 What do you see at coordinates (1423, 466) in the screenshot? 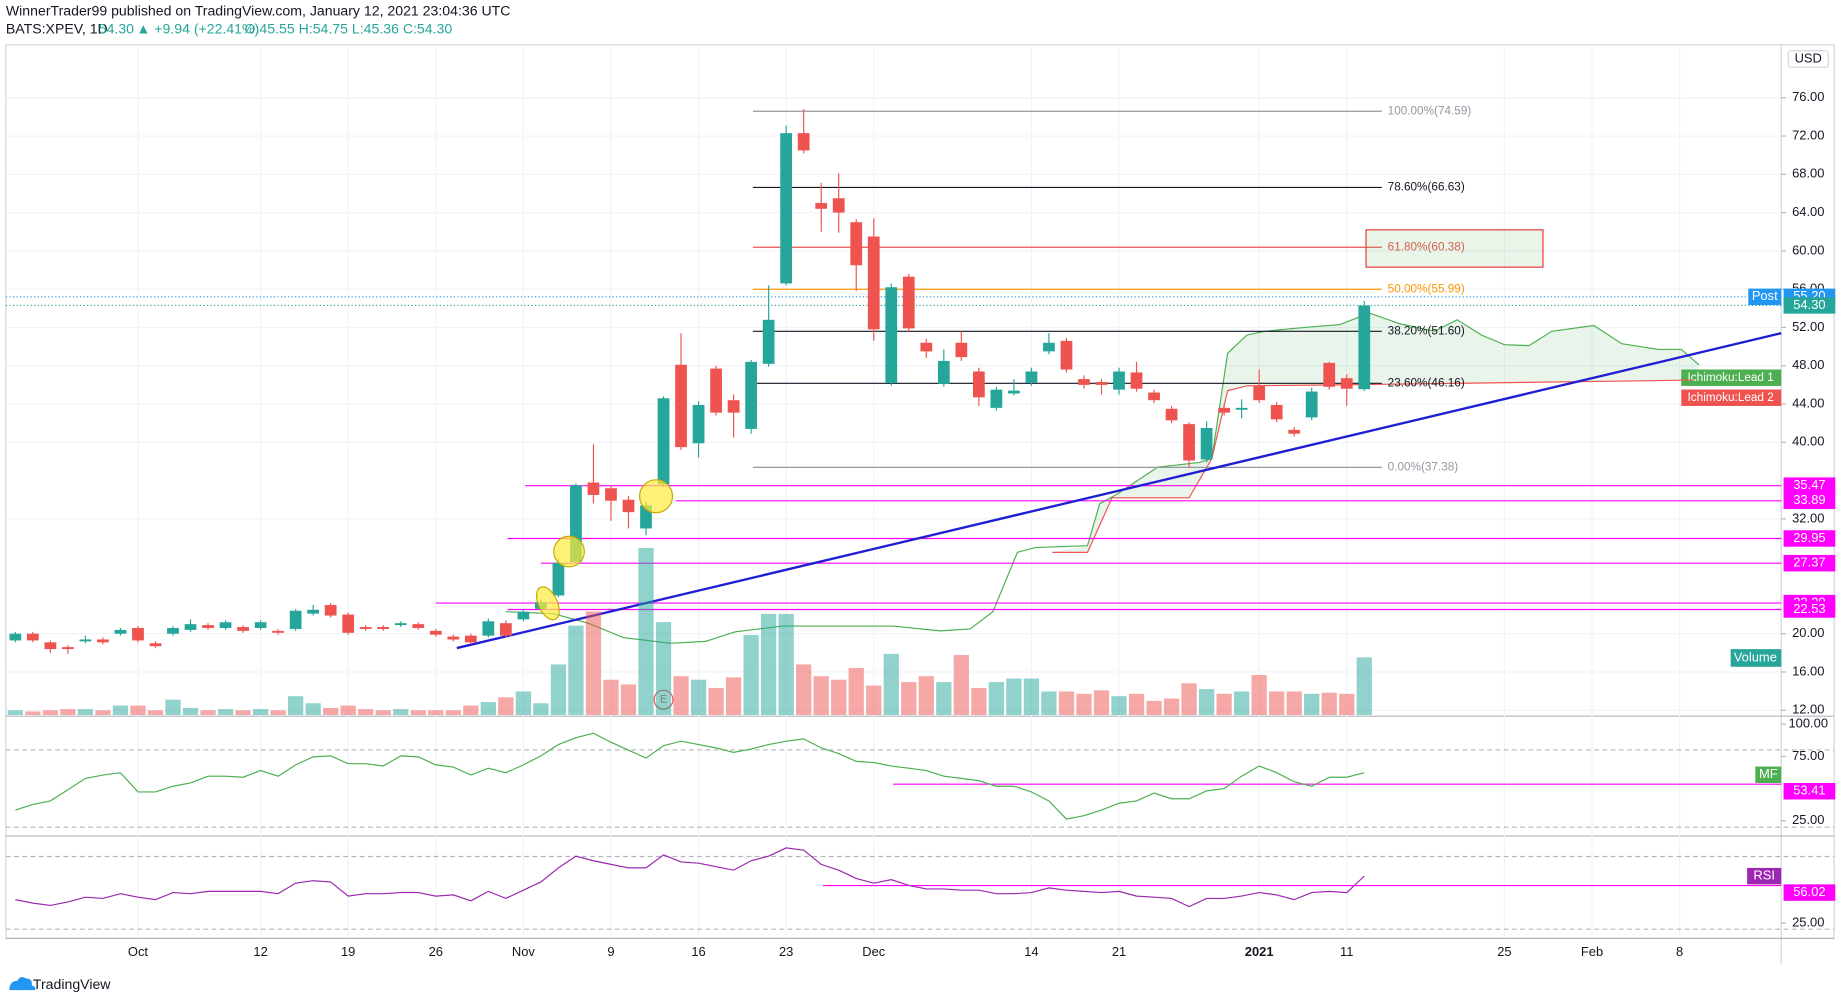
I see `fib-label: 0.00%(37.38)` at bounding box center [1423, 466].